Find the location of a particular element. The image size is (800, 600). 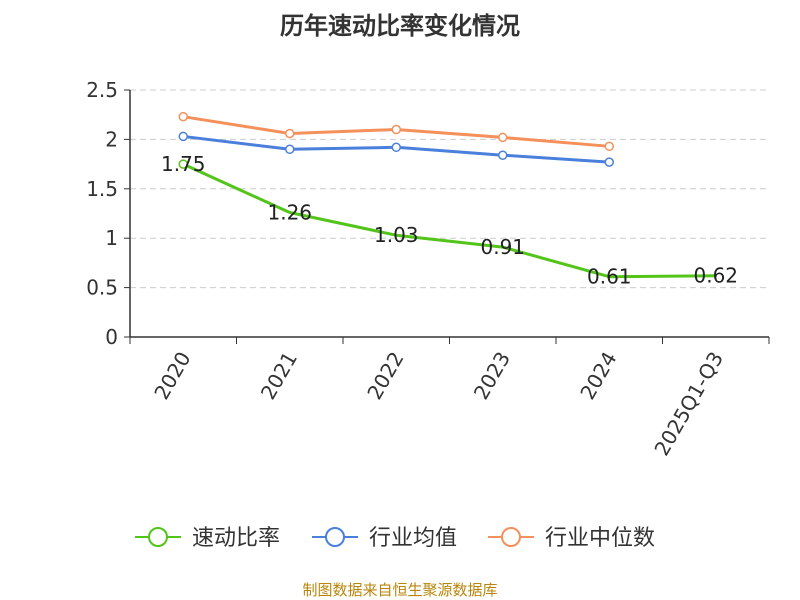

x-tick-label: 2020 is located at coordinates (172, 376).